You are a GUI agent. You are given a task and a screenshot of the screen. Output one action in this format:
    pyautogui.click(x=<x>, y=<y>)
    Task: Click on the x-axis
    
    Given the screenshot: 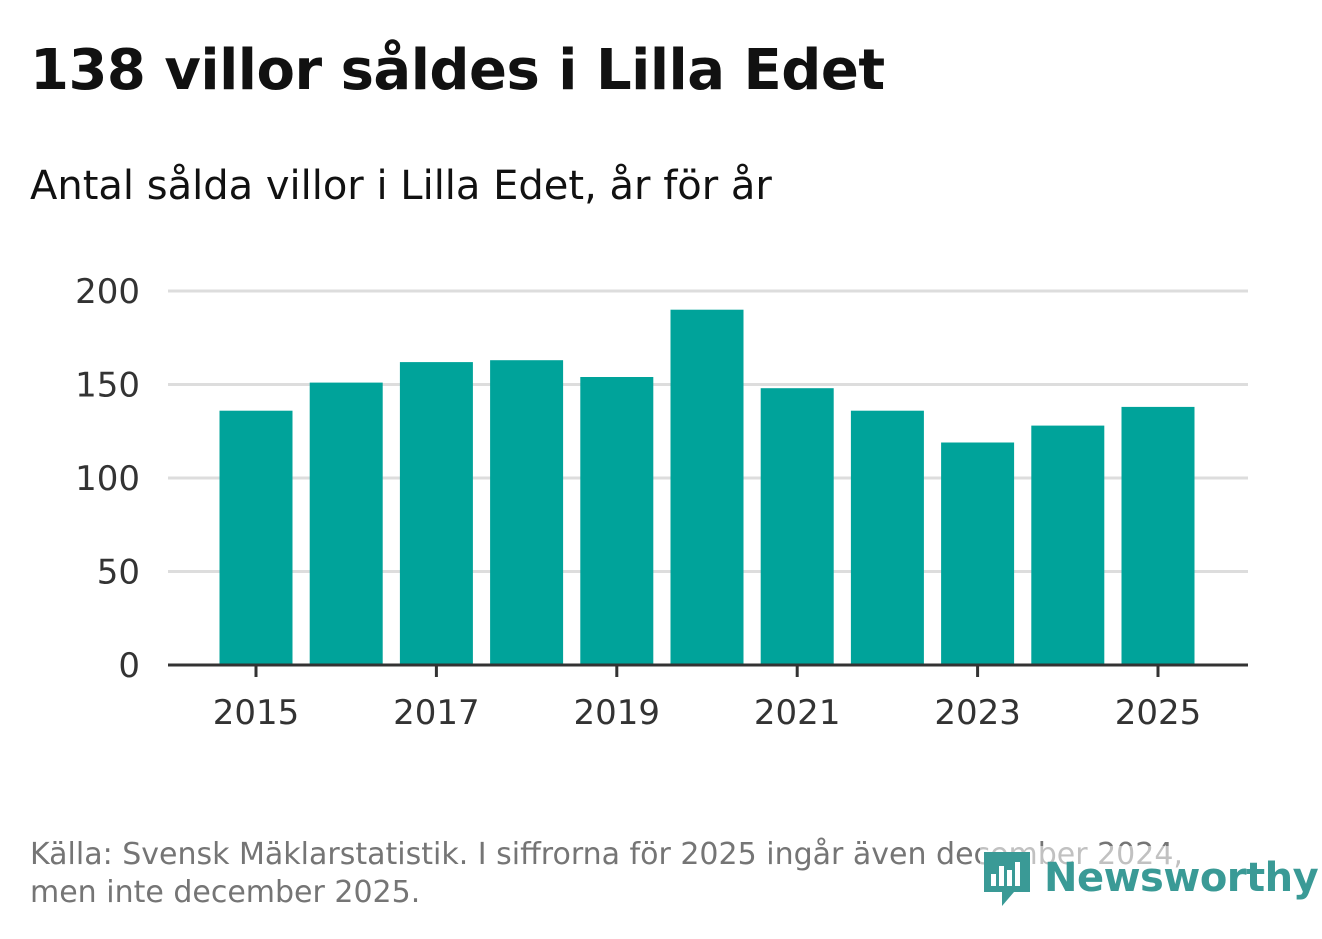 What is the action you would take?
    pyautogui.click(x=708, y=670)
    